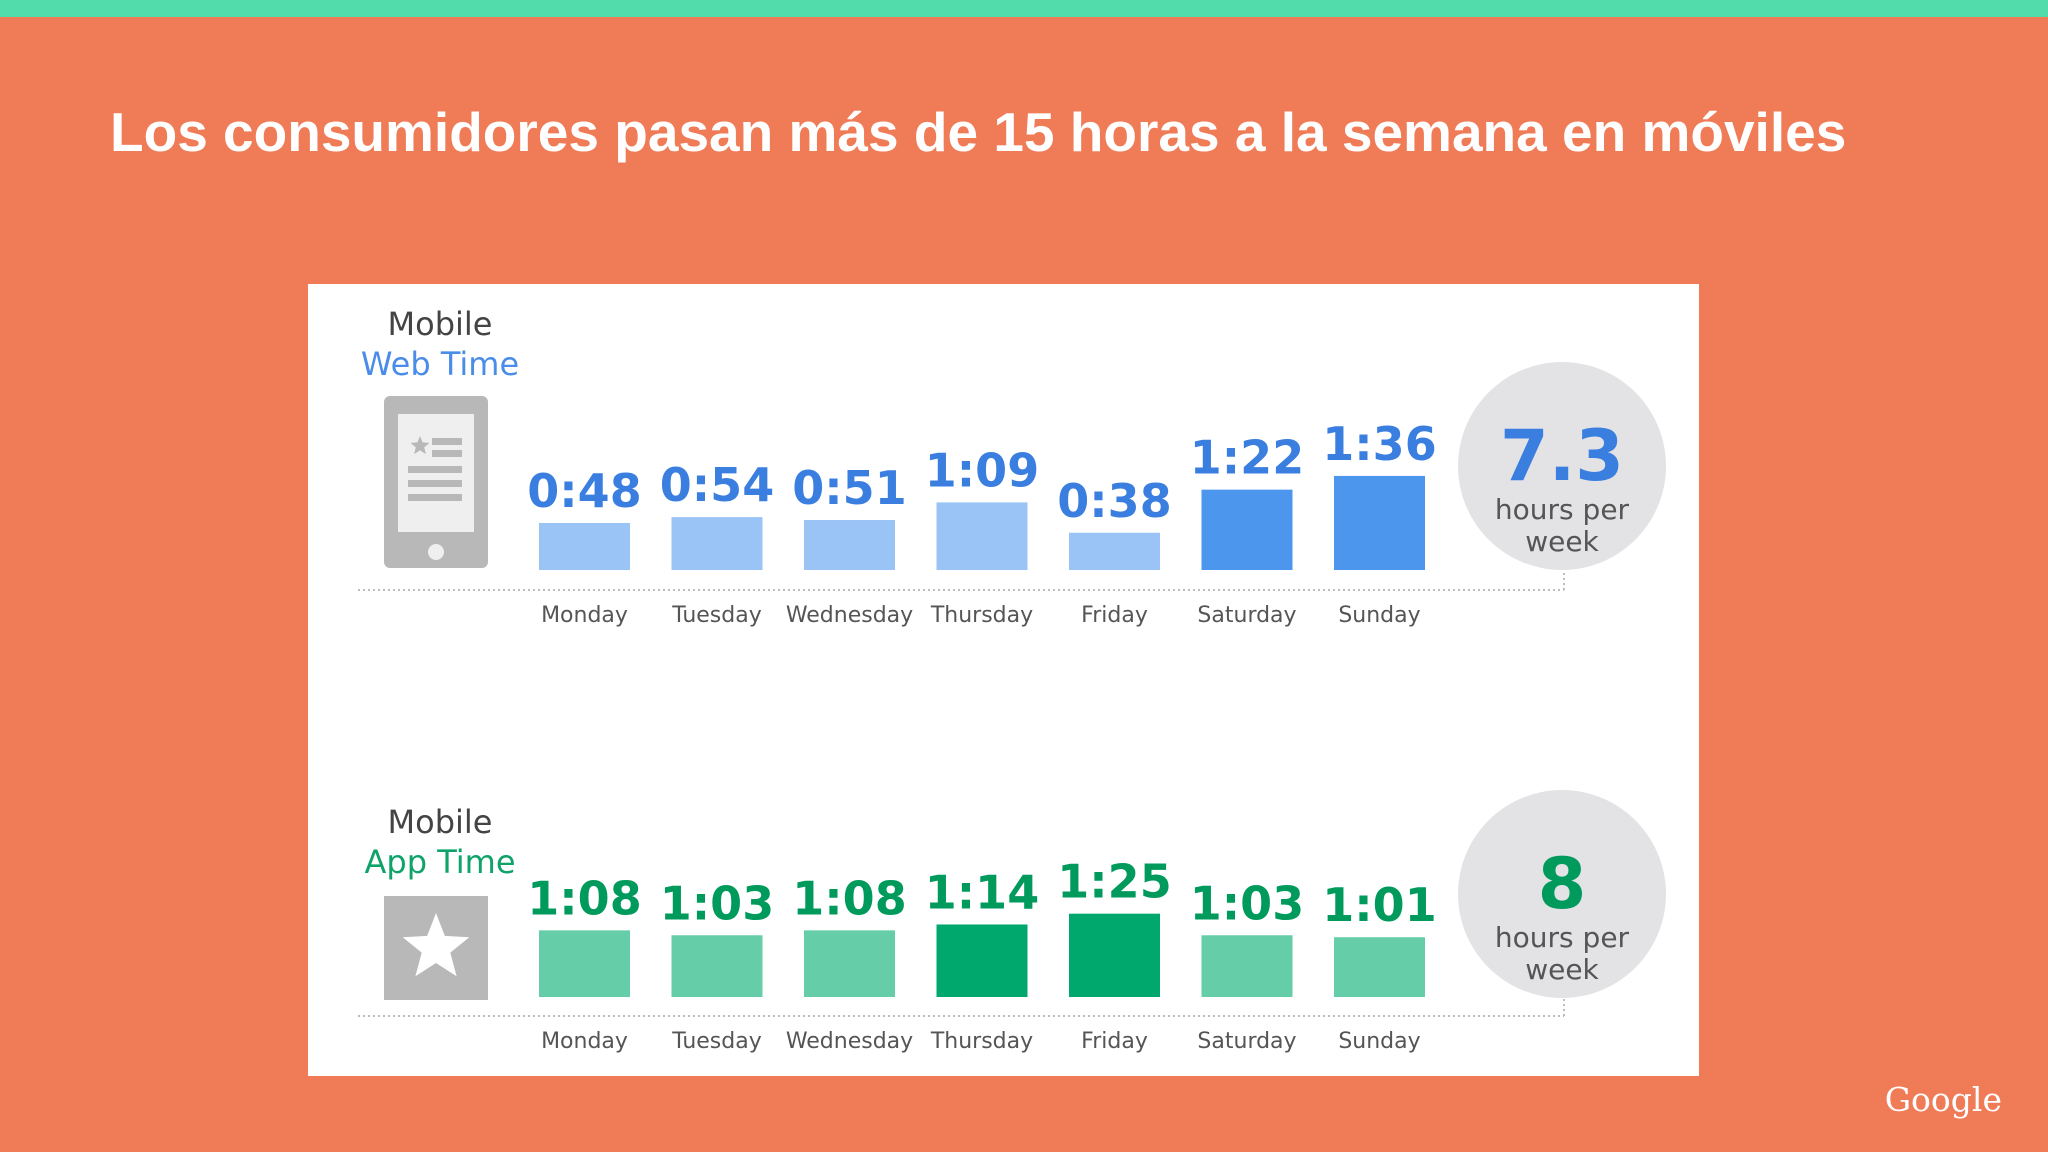  I want to click on web-category-label: Tuesday, so click(716, 615).